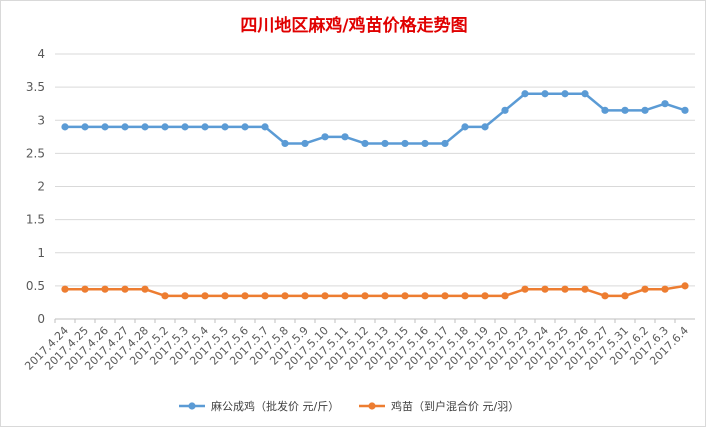 This screenshot has width=706, height=428. Describe the element at coordinates (35, 186) in the screenshot. I see `y-axis-ticks: 0 0.5 1 1.5 2 2.5 3 3.5 4` at that location.